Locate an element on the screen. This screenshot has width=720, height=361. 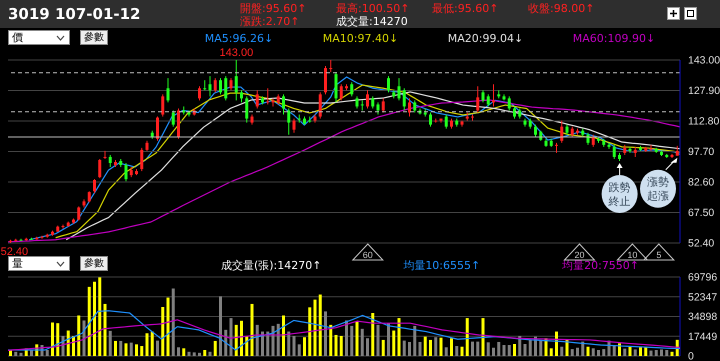
y-tick-label: 69796 is located at coordinates (703, 278).